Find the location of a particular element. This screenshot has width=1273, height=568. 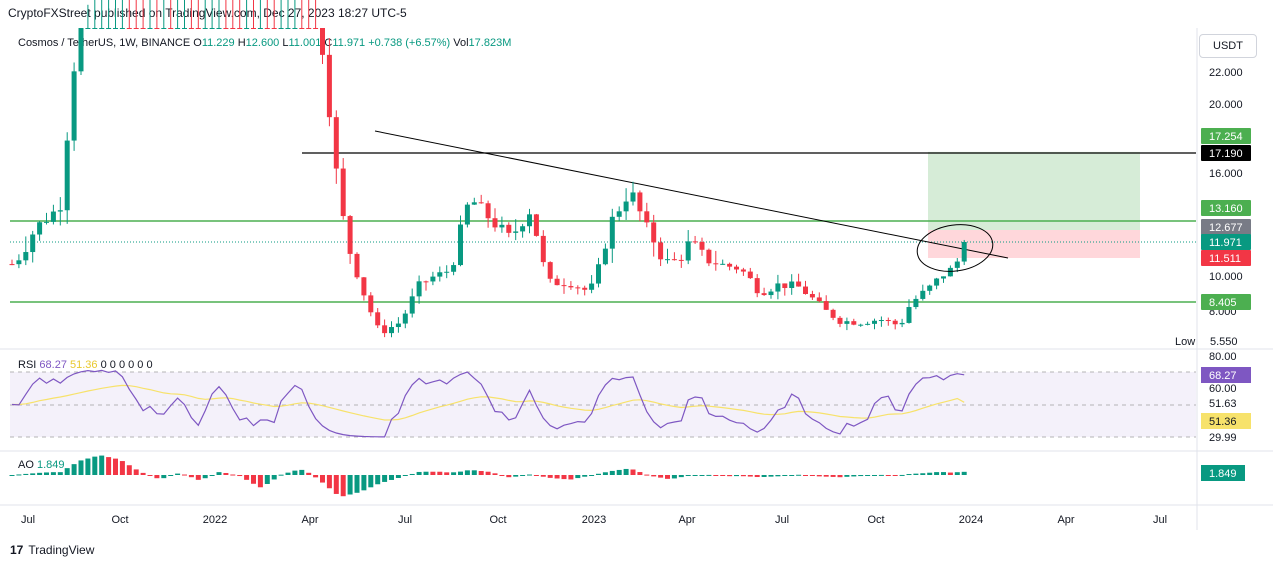

time-axis-label: Oct is located at coordinates (497, 520).